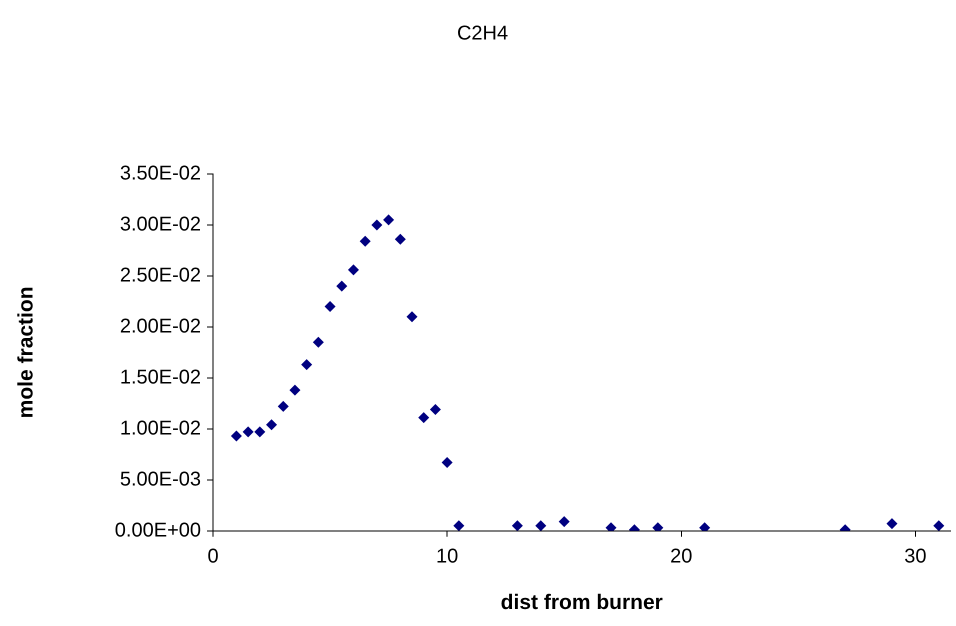  I want to click on x-tick-label: 10, so click(447, 556).